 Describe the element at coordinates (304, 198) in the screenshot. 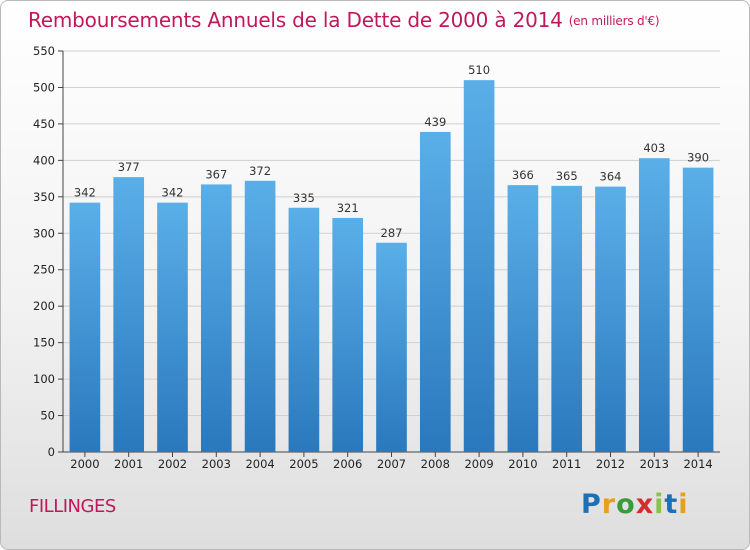

I see `bar-value-label: 335` at that location.